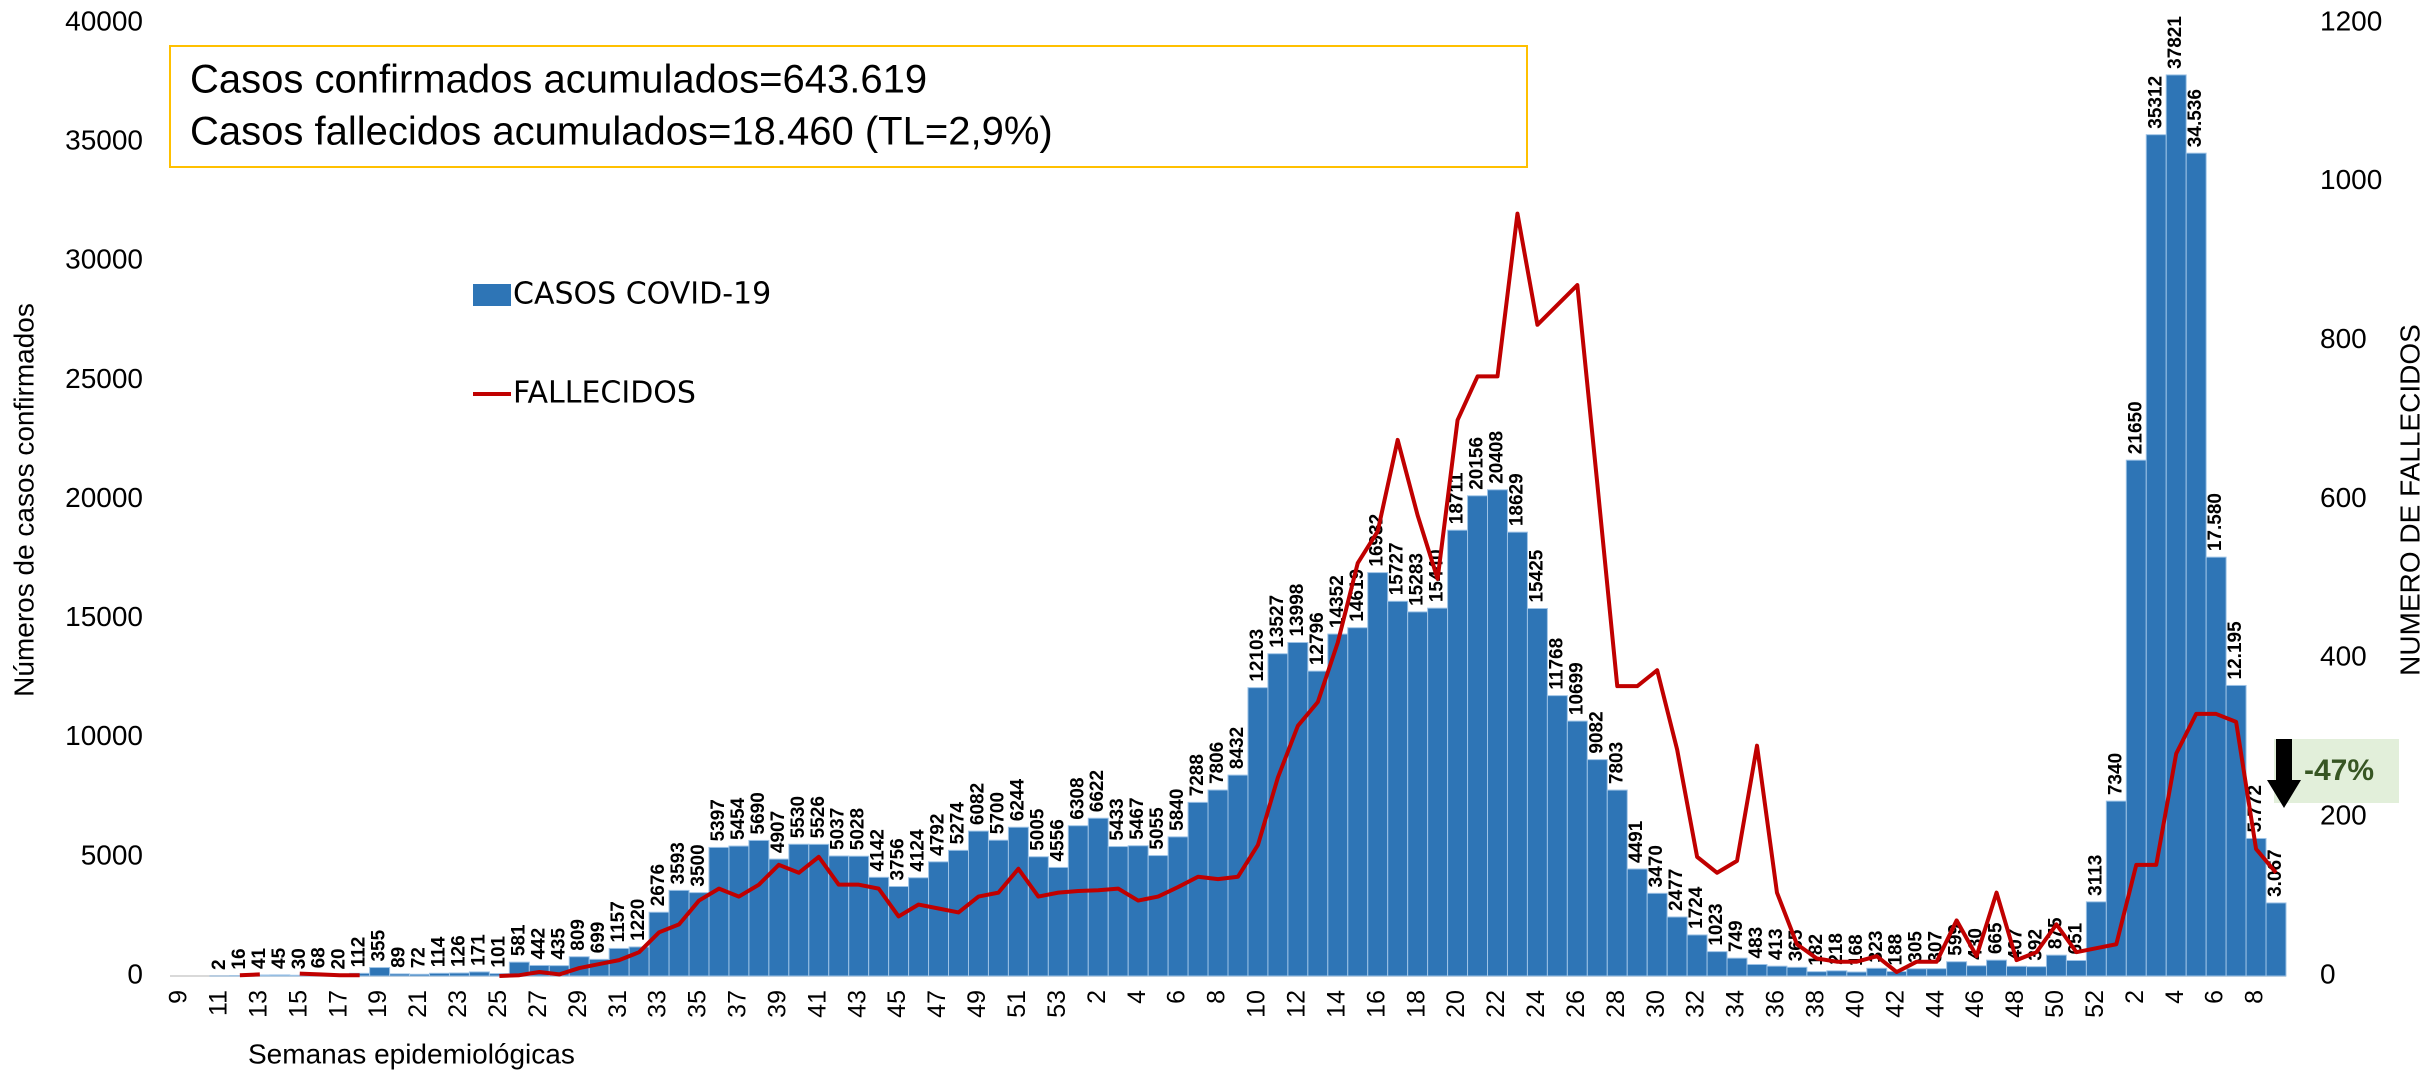 The height and width of the screenshot is (1072, 2430). I want to click on value-label: 18629, so click(1516, 499).